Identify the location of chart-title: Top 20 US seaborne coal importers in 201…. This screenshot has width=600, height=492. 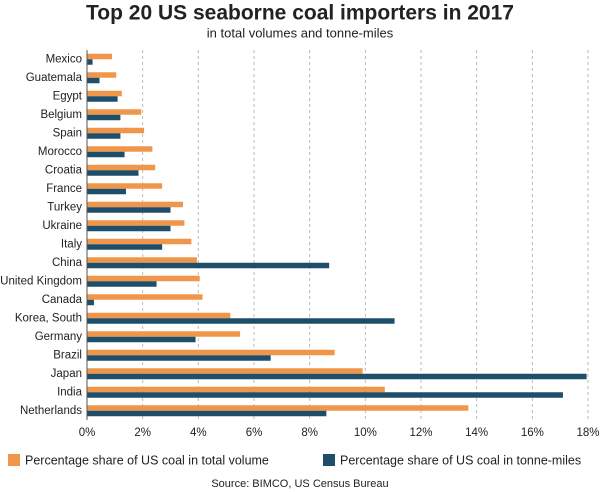
(300, 13).